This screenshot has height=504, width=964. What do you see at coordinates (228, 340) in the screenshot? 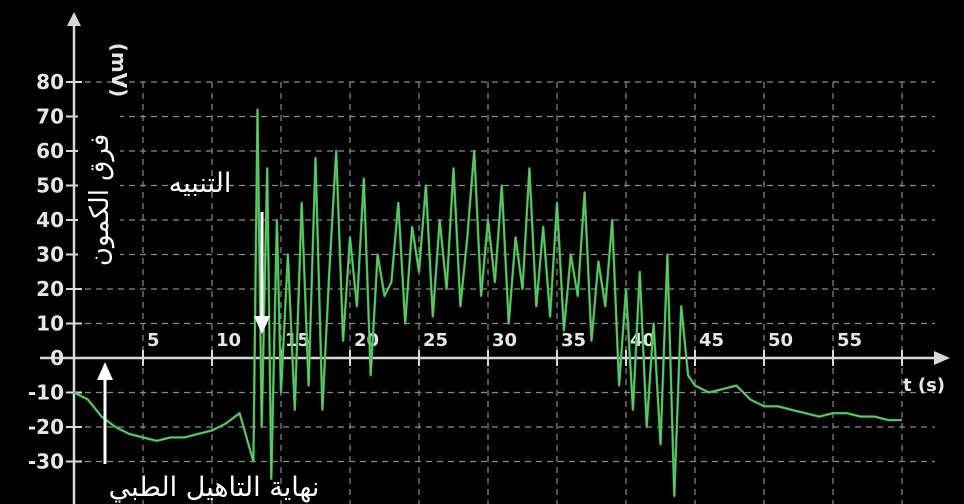
I see `x-tick-label: 10` at bounding box center [228, 340].